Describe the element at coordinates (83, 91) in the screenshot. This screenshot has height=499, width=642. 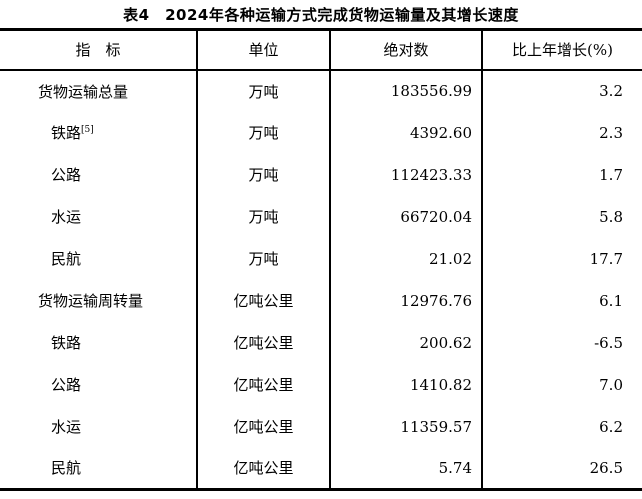
I see `indicator-label: 货物运输总量` at that location.